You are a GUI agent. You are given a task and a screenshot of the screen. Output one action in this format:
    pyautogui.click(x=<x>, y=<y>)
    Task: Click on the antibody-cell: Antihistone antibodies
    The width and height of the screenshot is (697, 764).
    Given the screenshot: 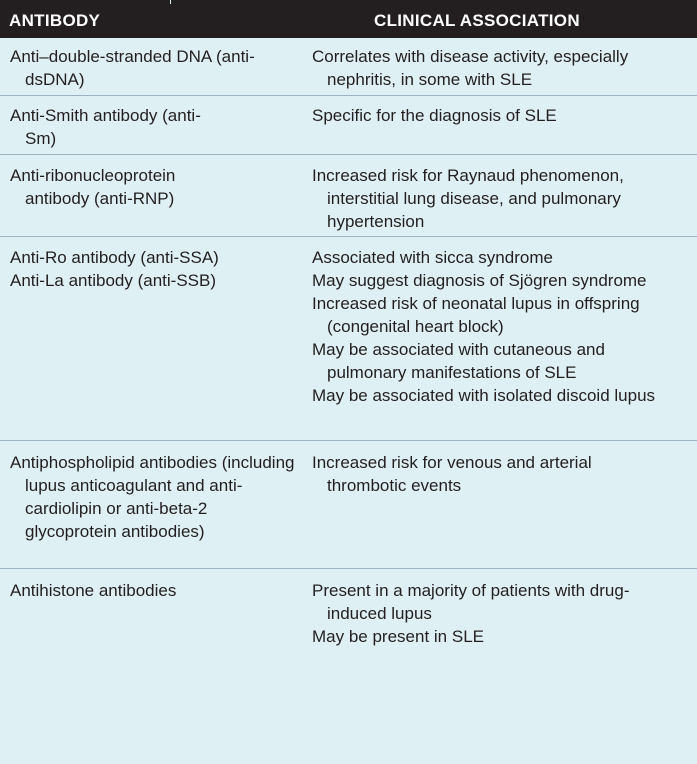 What is the action you would take?
    pyautogui.click(x=122, y=624)
    